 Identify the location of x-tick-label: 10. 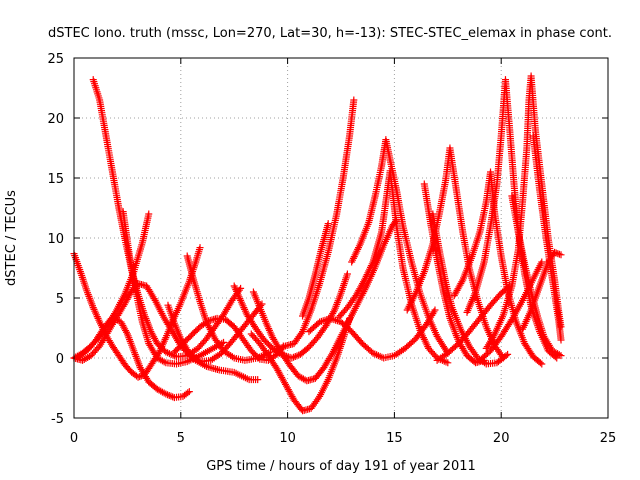
(287, 438).